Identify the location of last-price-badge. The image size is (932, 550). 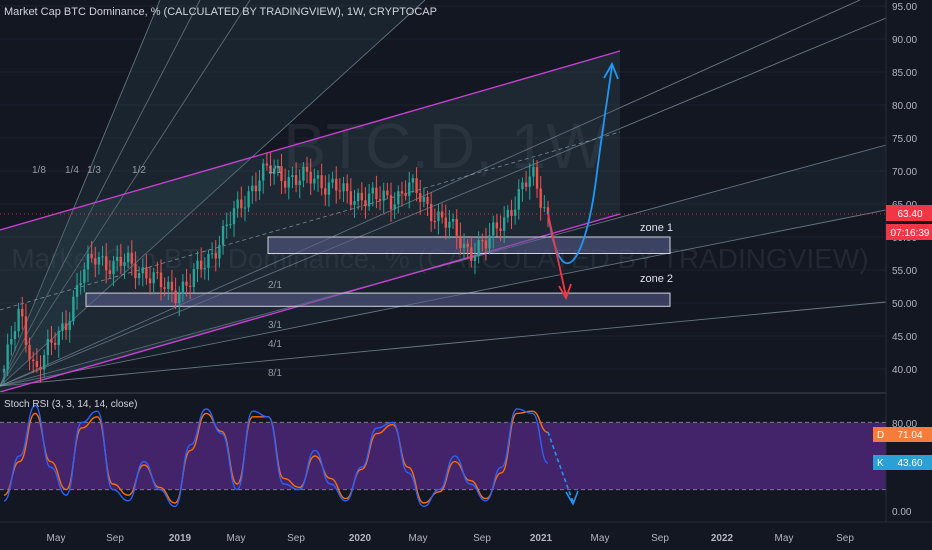
(909, 213).